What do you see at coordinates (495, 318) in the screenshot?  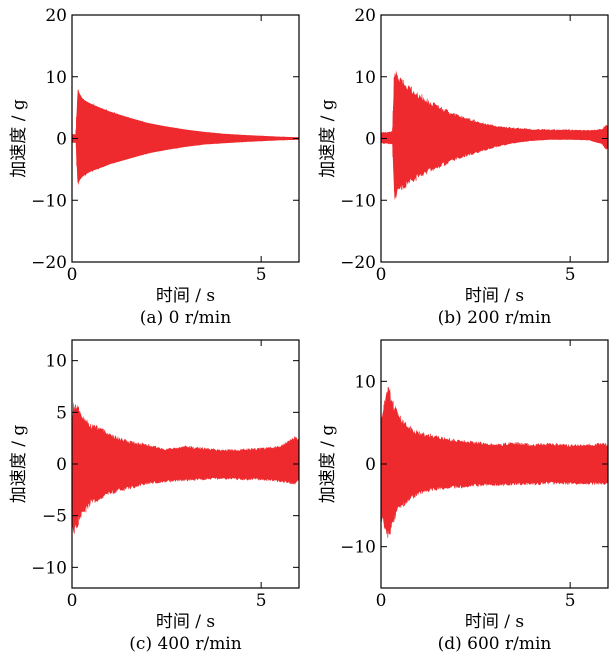 I see `subplot-caption: (b) 200 r/min` at bounding box center [495, 318].